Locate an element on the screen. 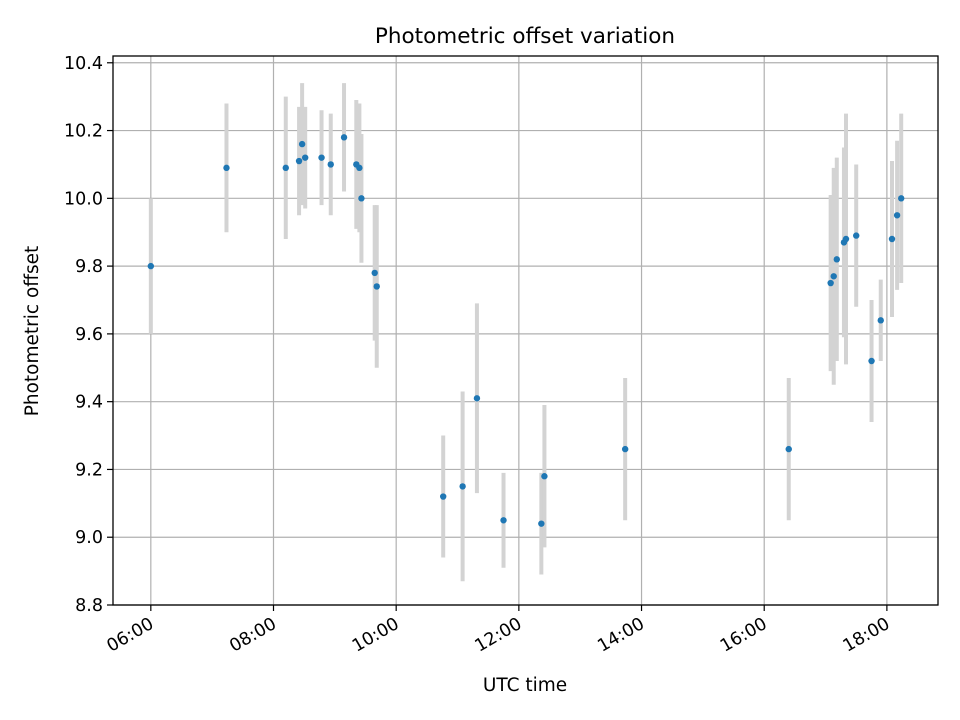 The height and width of the screenshot is (720, 960). y-tick-label: 9.0 is located at coordinates (89, 538).